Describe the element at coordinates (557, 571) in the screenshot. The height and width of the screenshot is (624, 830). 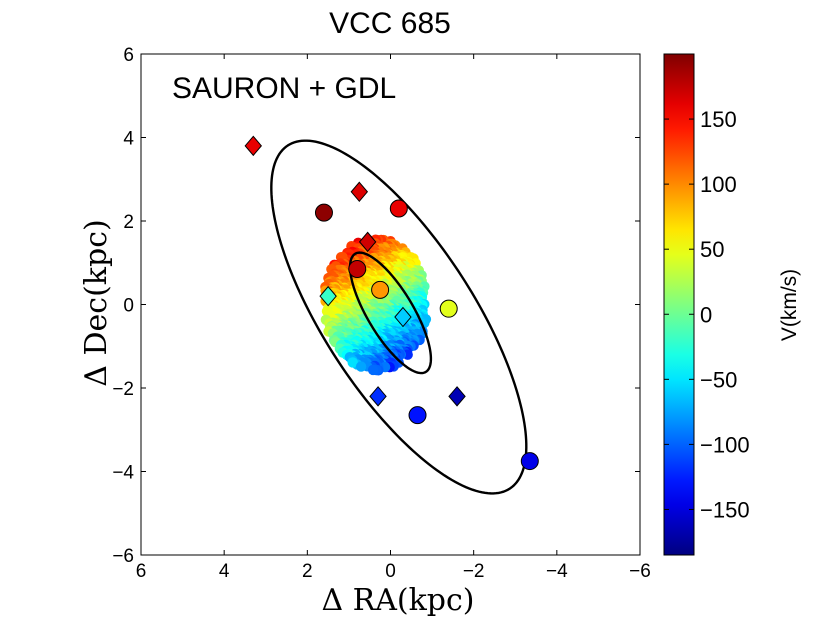
I see `x-tick-label: −4` at that location.